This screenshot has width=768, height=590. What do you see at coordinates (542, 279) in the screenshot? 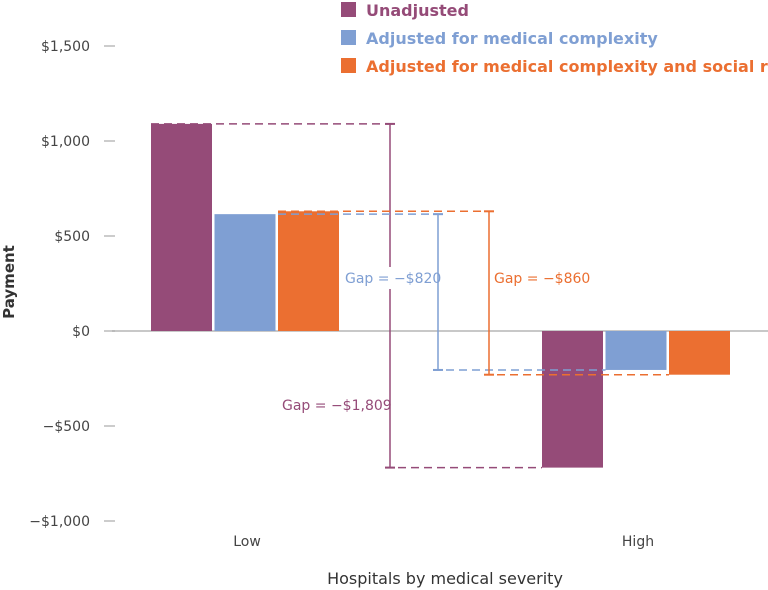
I see `gap-label: Gap = −$860` at bounding box center [542, 279].